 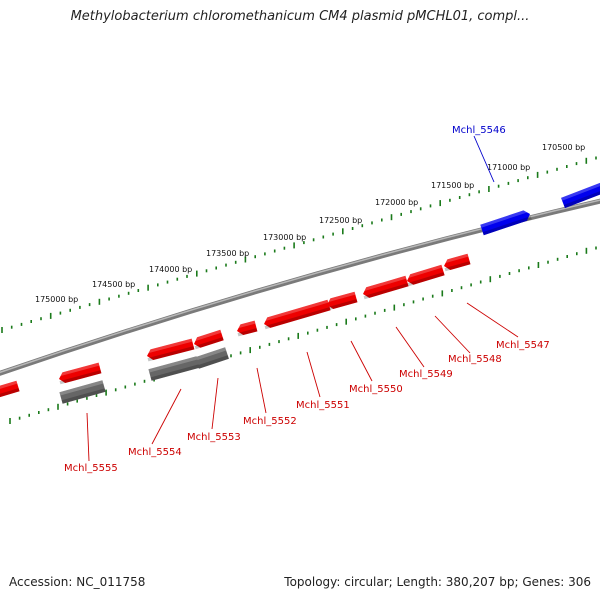 I want to click on gene-label: Mchl_5548, so click(x=475, y=359).